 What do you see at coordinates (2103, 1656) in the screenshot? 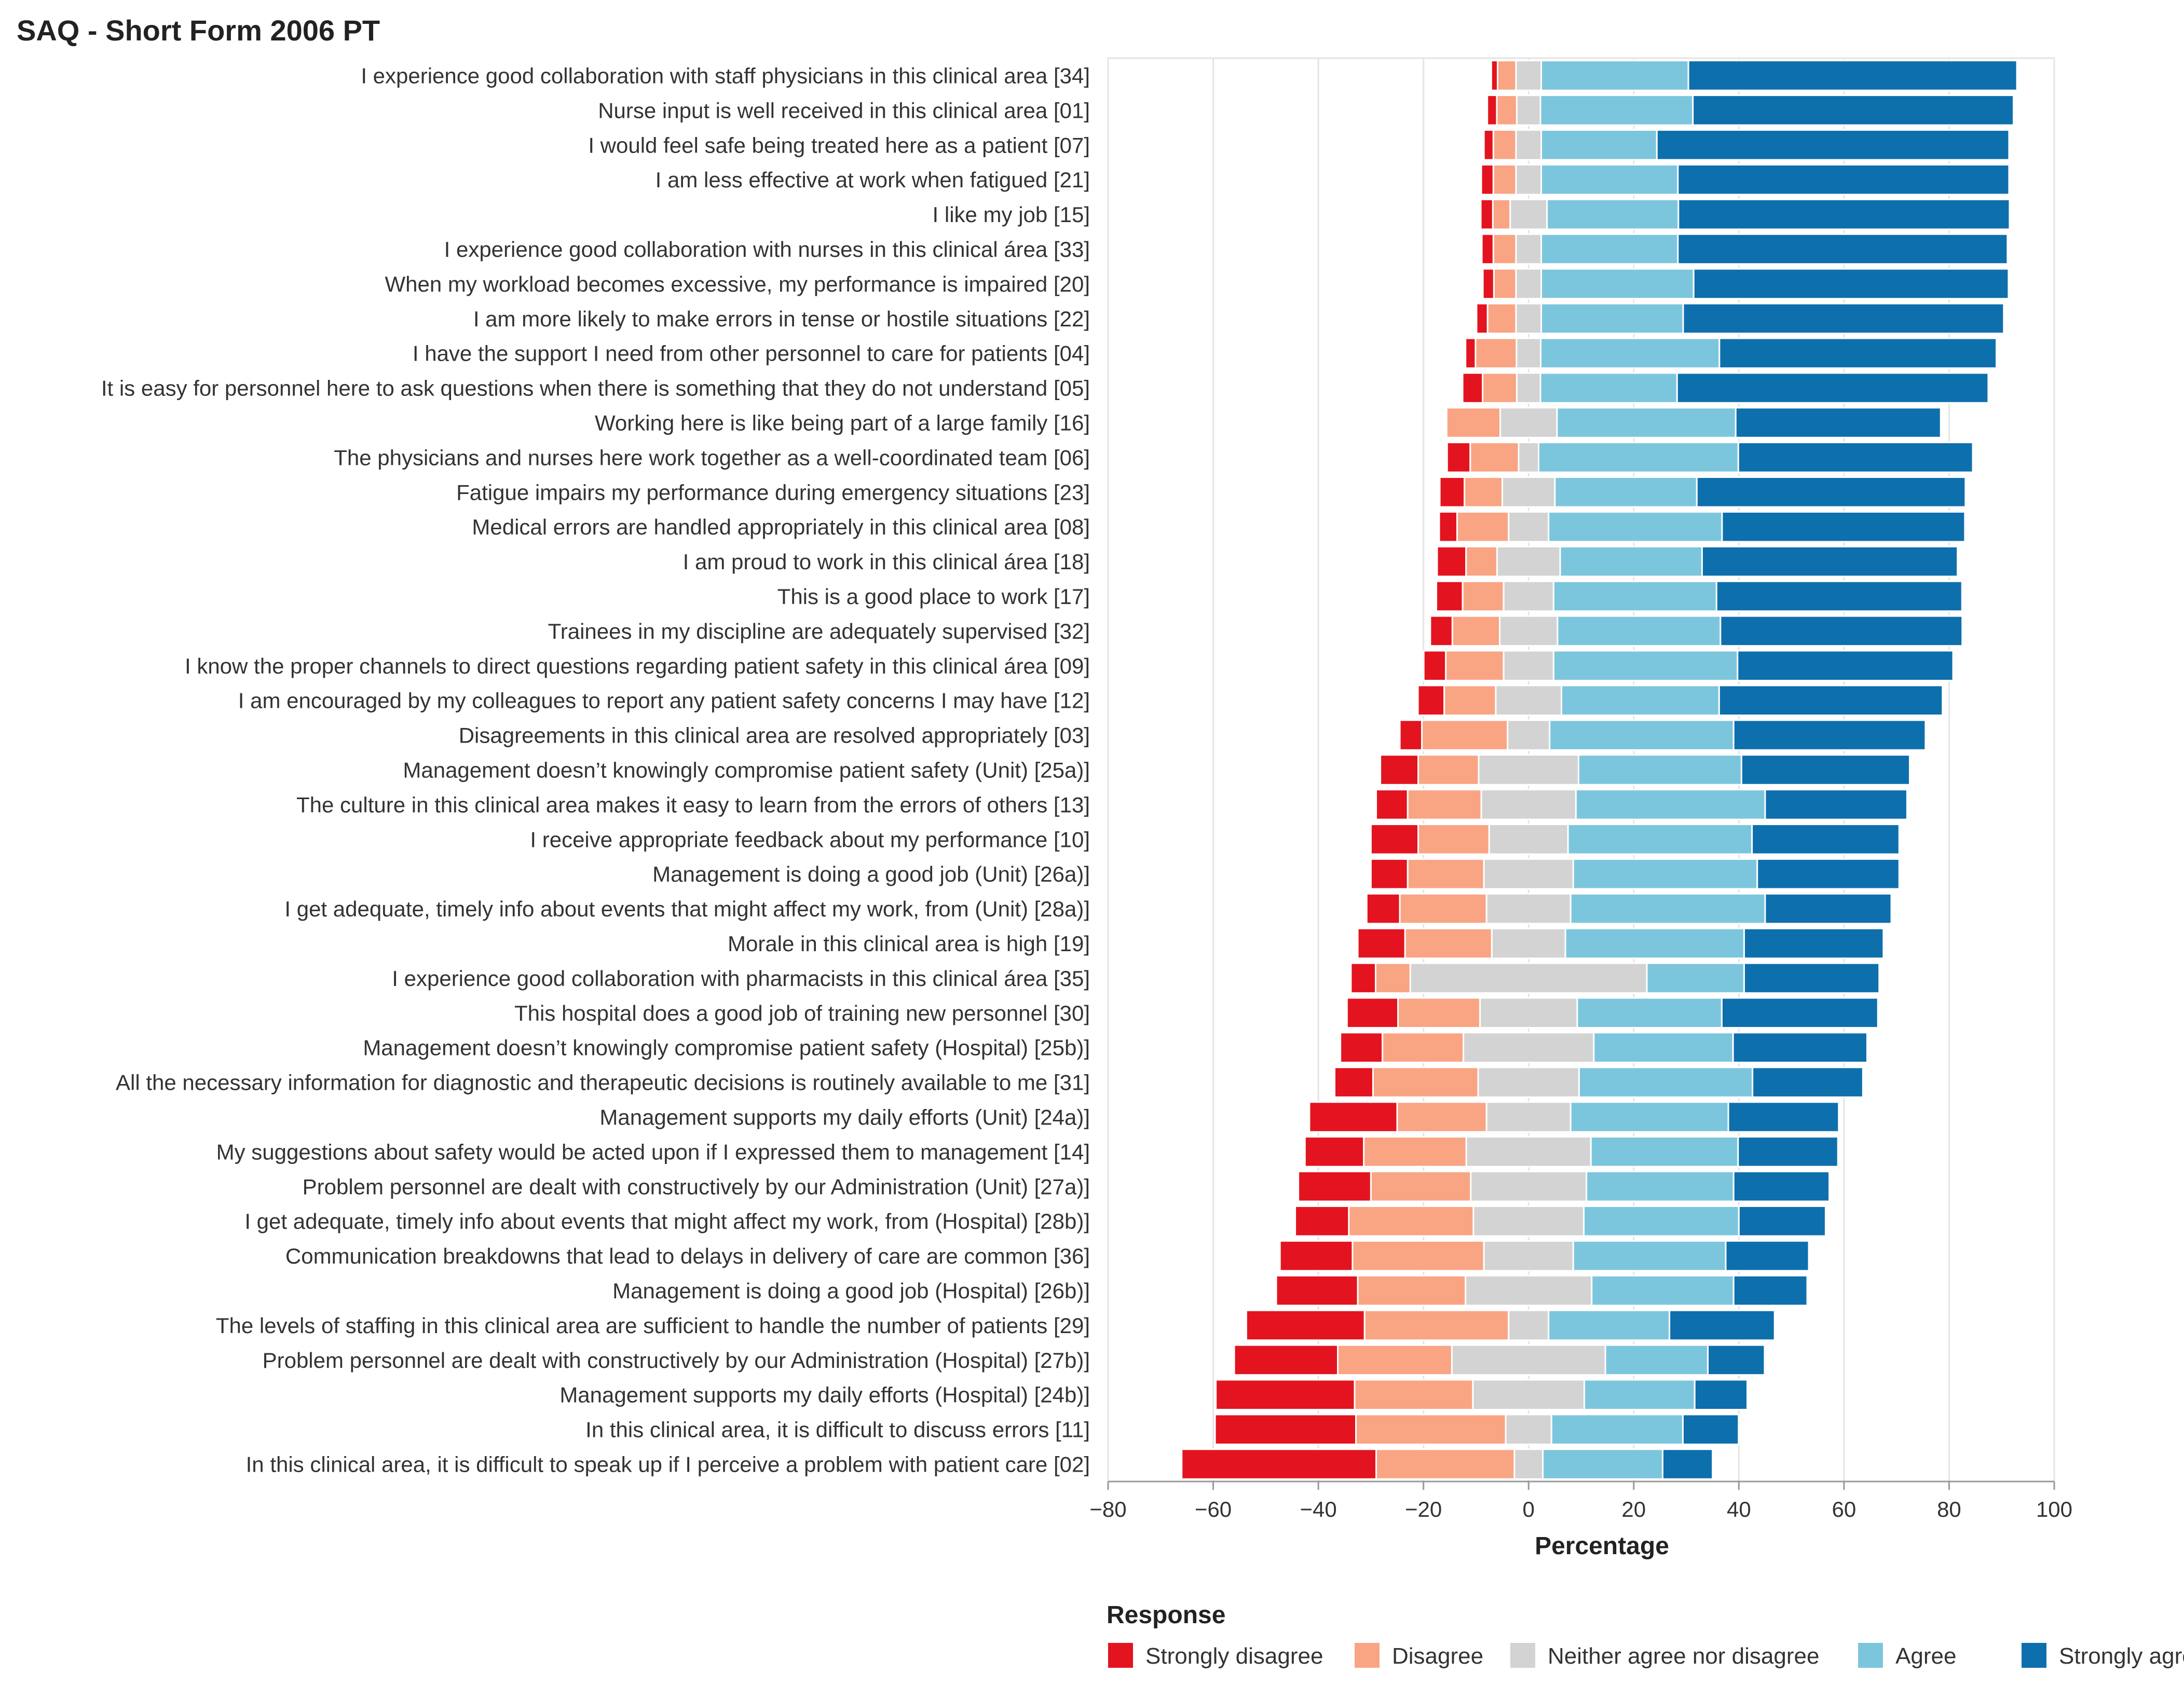
I see `legend-item: Strongly agree` at bounding box center [2103, 1656].